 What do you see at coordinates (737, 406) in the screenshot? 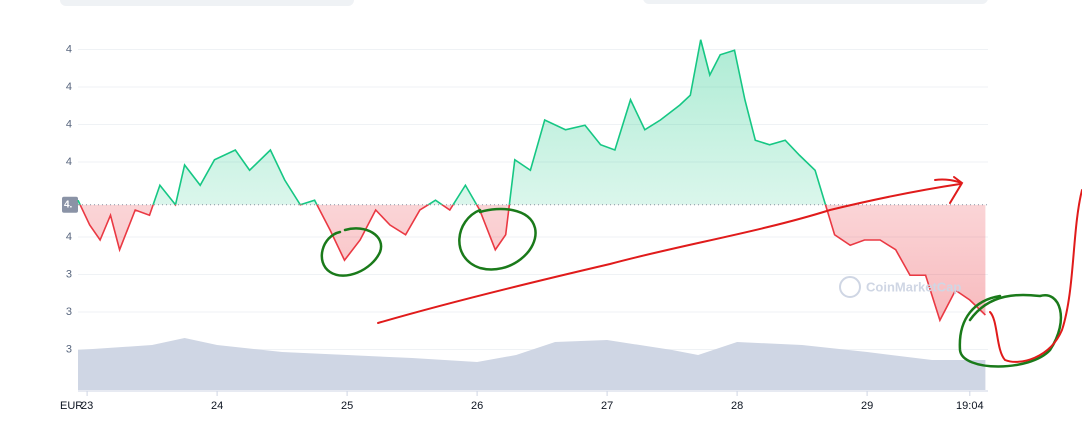
I see `x-tick-label: 28` at bounding box center [737, 406].